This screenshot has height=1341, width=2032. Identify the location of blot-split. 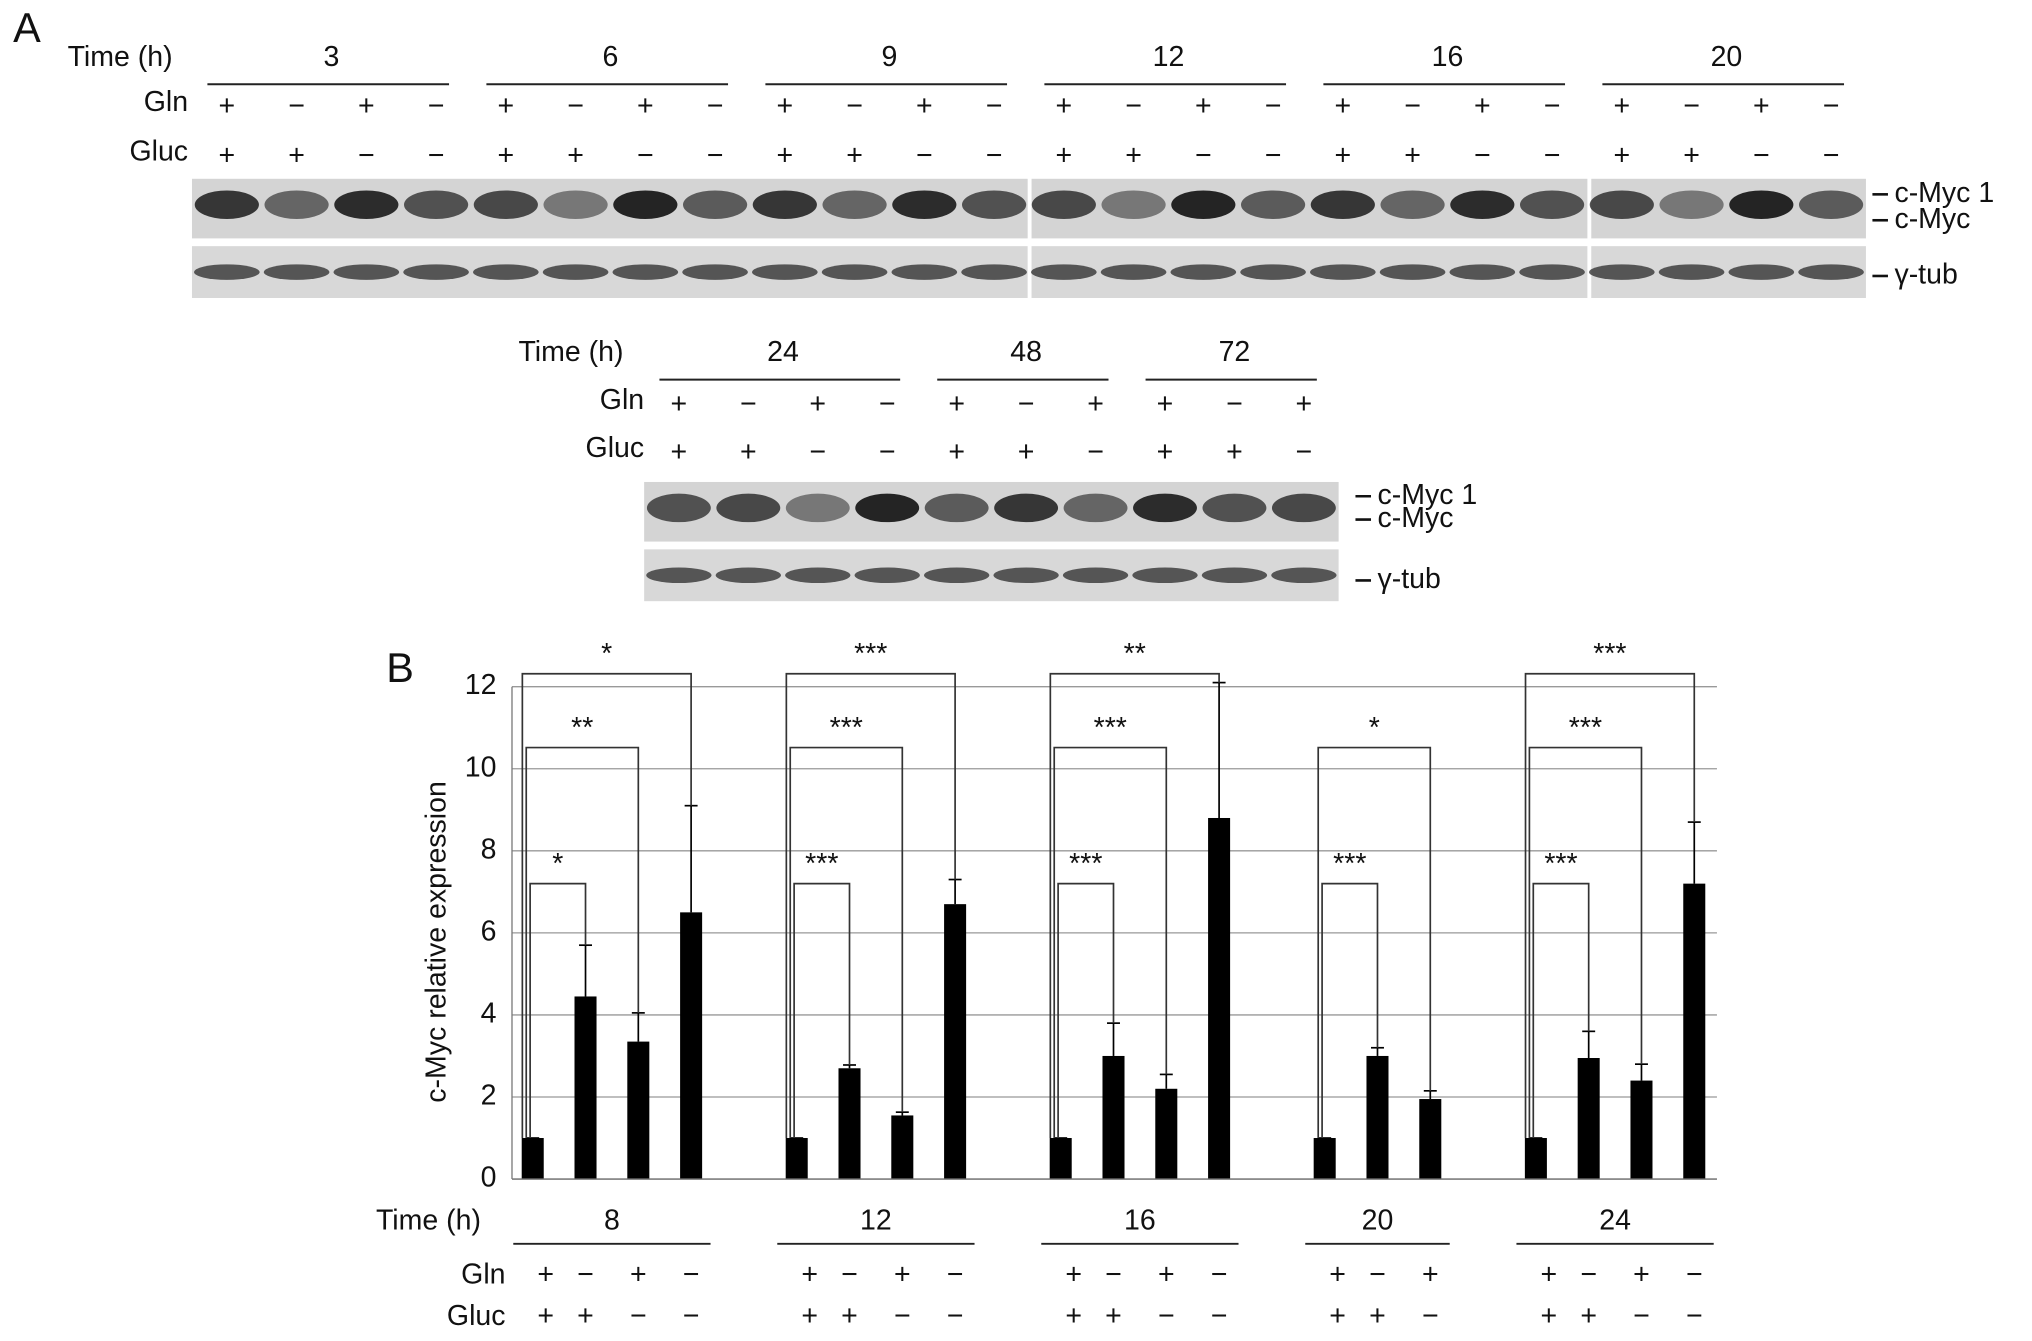
(1029, 238).